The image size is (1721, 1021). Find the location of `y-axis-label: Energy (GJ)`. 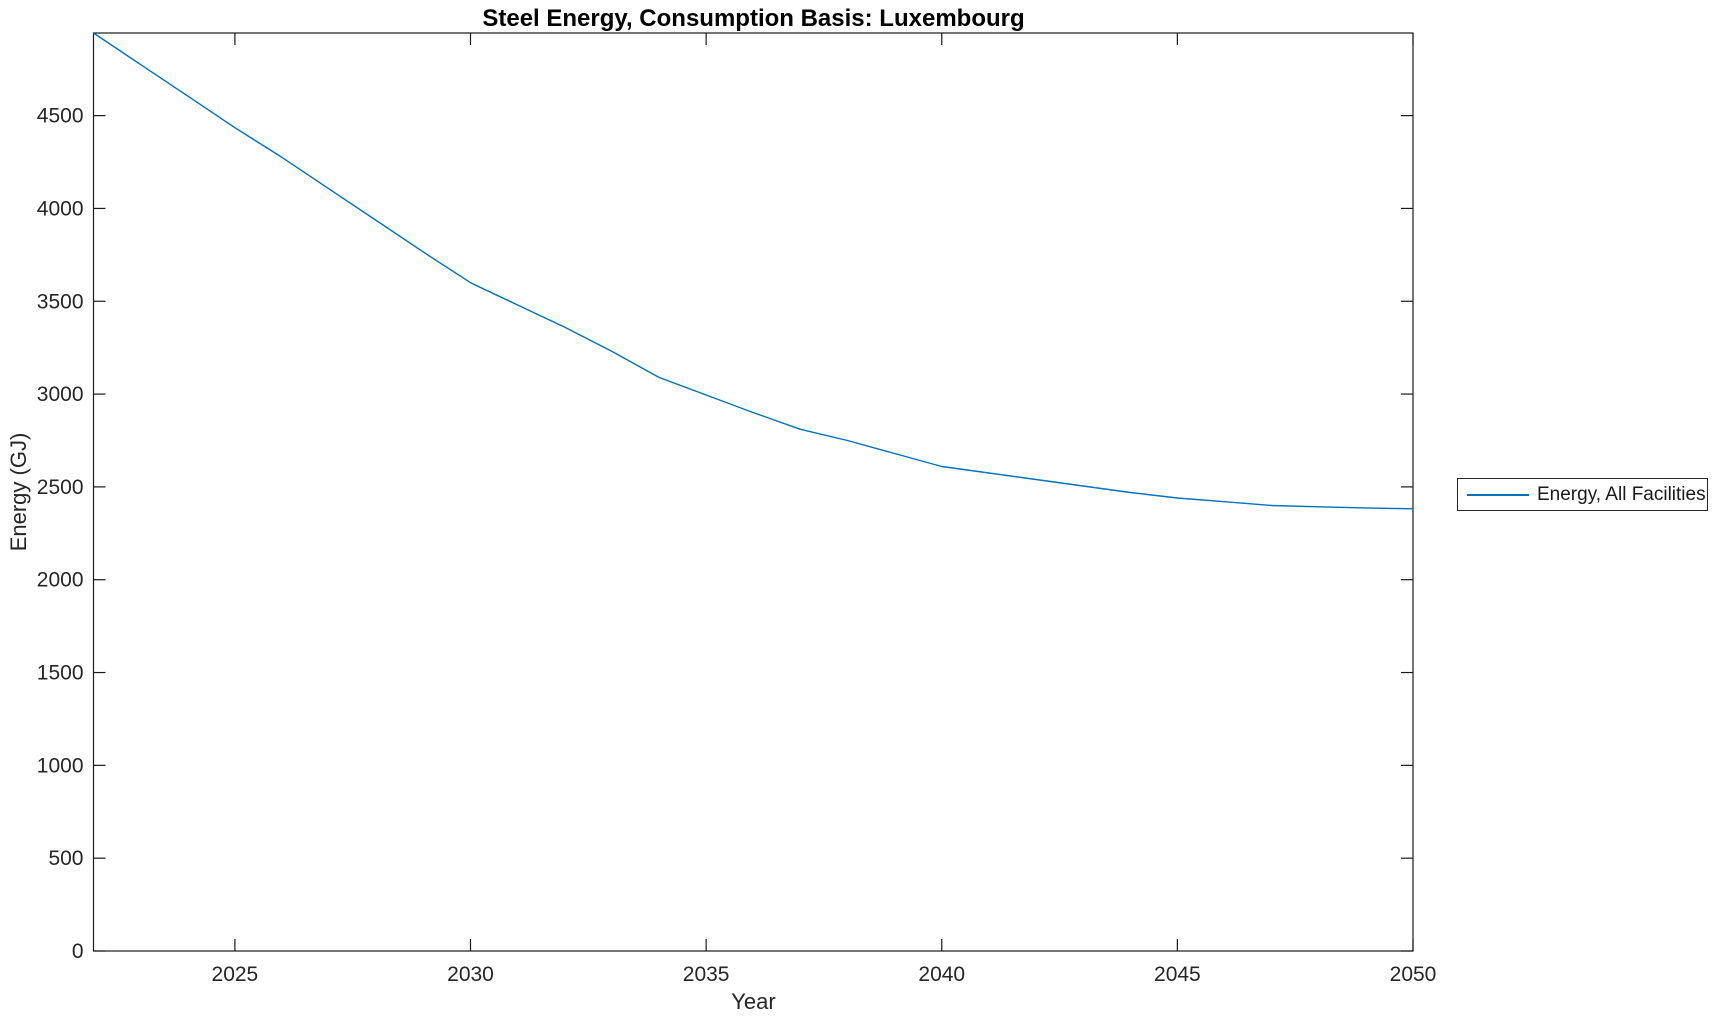

y-axis-label: Energy (GJ) is located at coordinates (18, 492).